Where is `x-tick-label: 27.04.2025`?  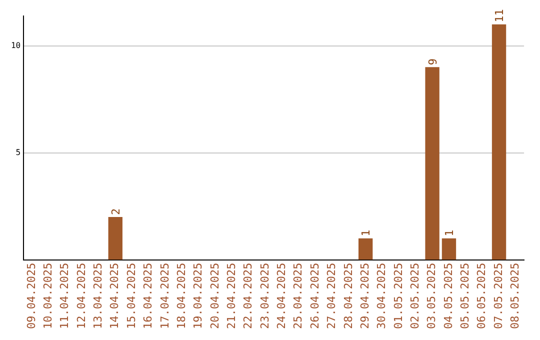
x-tick-label: 27.04.2025 is located at coordinates (331, 296).